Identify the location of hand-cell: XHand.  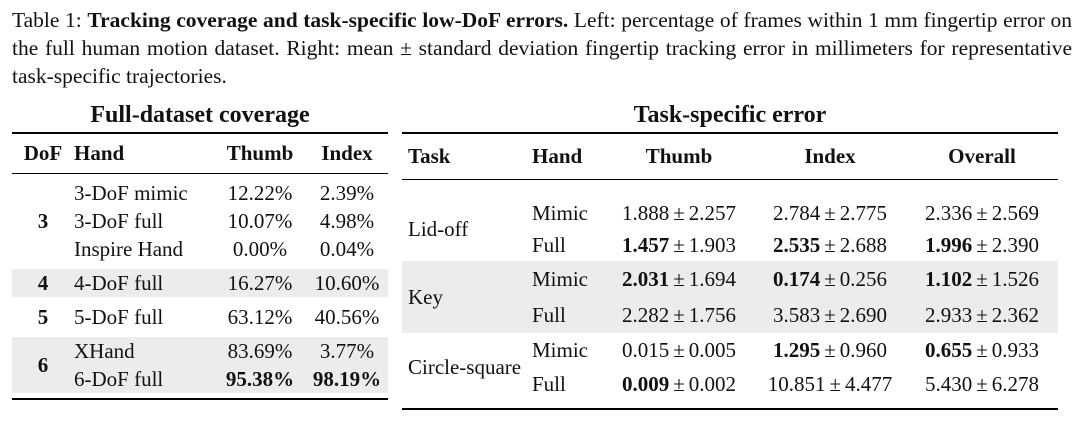
(144, 351).